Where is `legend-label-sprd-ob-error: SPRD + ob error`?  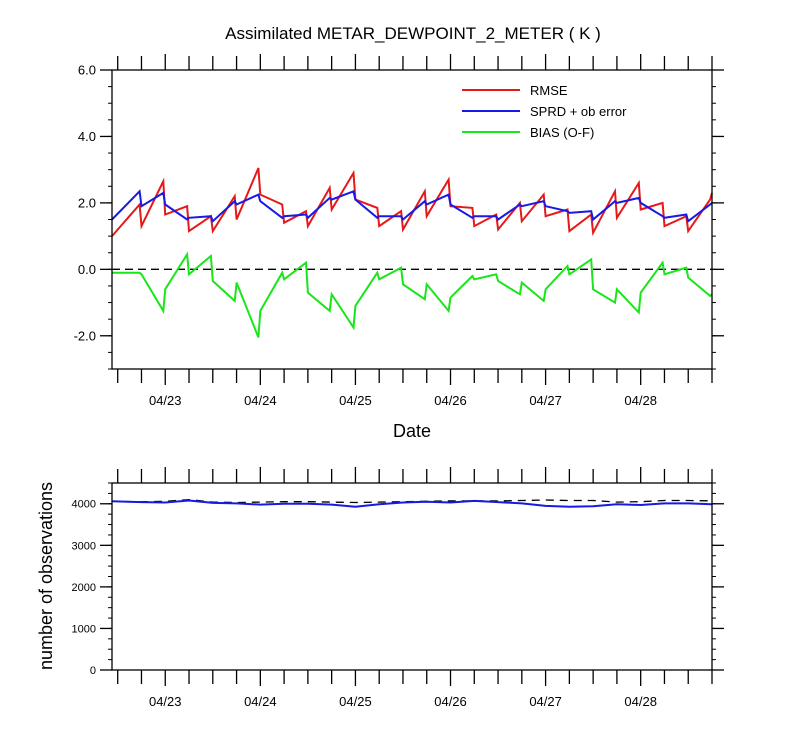
legend-label-sprd-ob-error: SPRD + ob error is located at coordinates (578, 111).